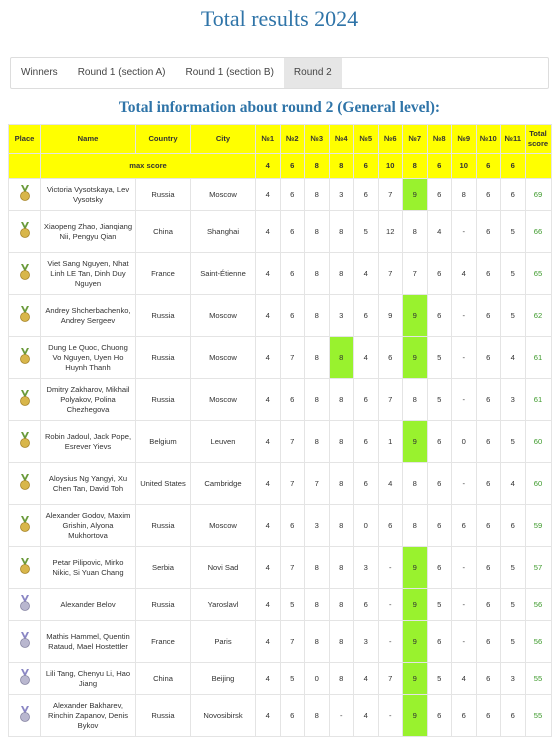 The image size is (559, 737). I want to click on city: Novosibirsk, so click(223, 715).